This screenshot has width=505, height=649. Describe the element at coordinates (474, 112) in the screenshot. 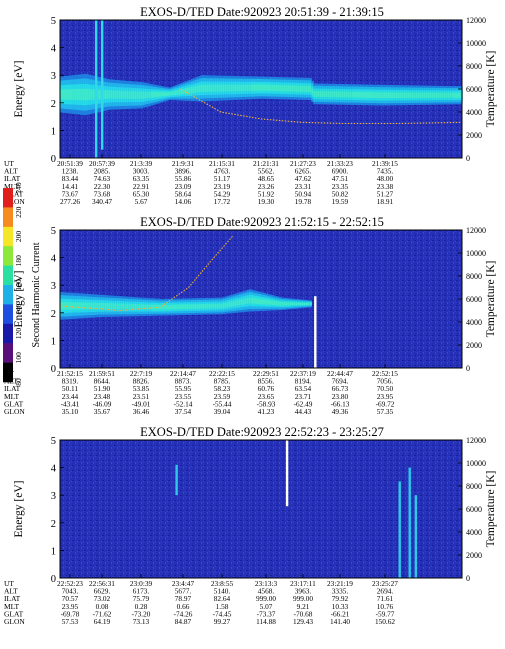

I see `y2-tick-label: 4000` at that location.